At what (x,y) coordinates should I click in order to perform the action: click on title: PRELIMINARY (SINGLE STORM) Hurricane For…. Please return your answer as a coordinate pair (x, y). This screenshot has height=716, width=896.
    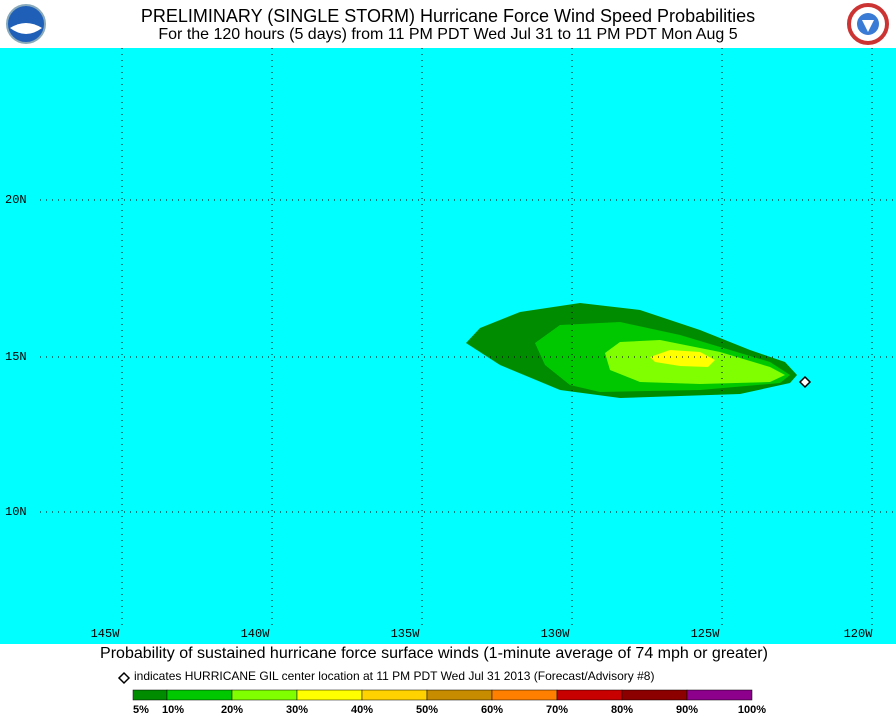
    Looking at the image, I should click on (448, 16).